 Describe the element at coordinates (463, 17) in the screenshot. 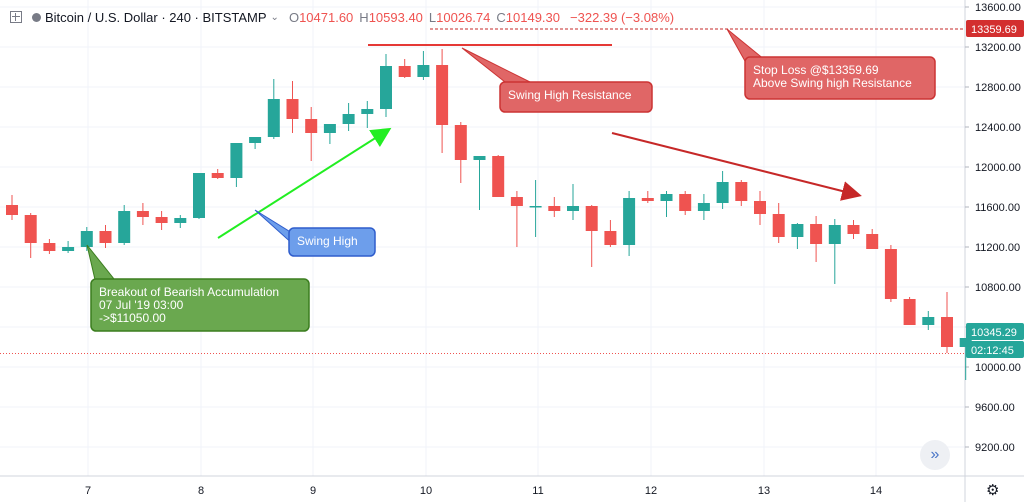

I see `ohlc-low: 10026.74` at that location.